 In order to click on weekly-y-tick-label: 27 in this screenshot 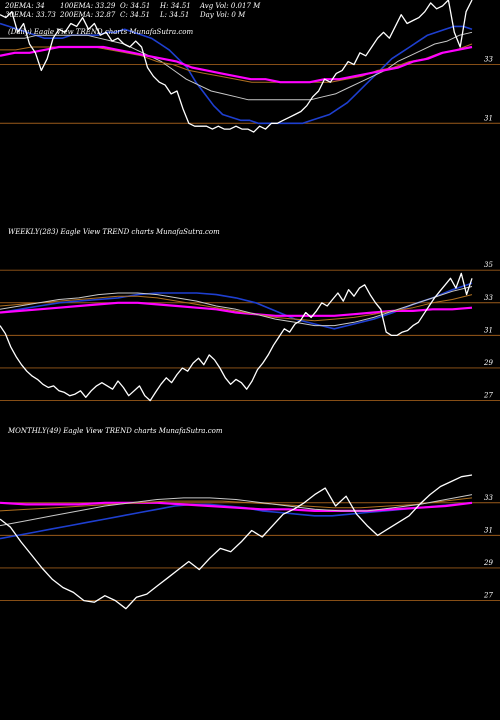, I will do `click(488, 396)`.